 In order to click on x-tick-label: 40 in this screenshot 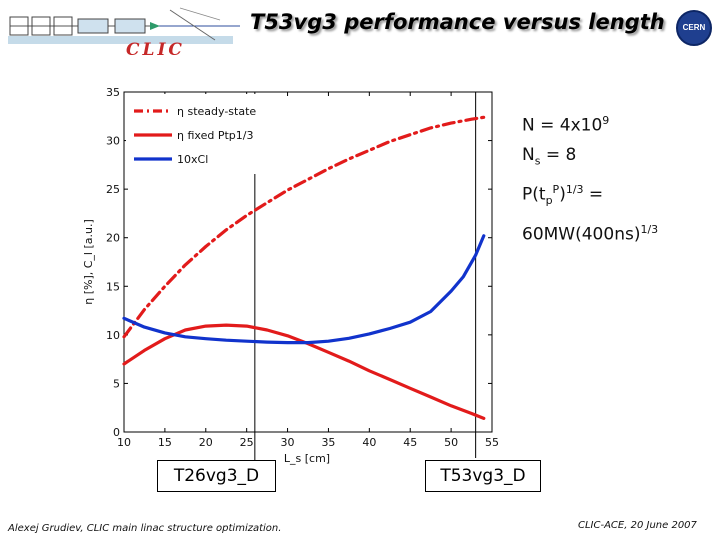, I will do `click(369, 442)`.